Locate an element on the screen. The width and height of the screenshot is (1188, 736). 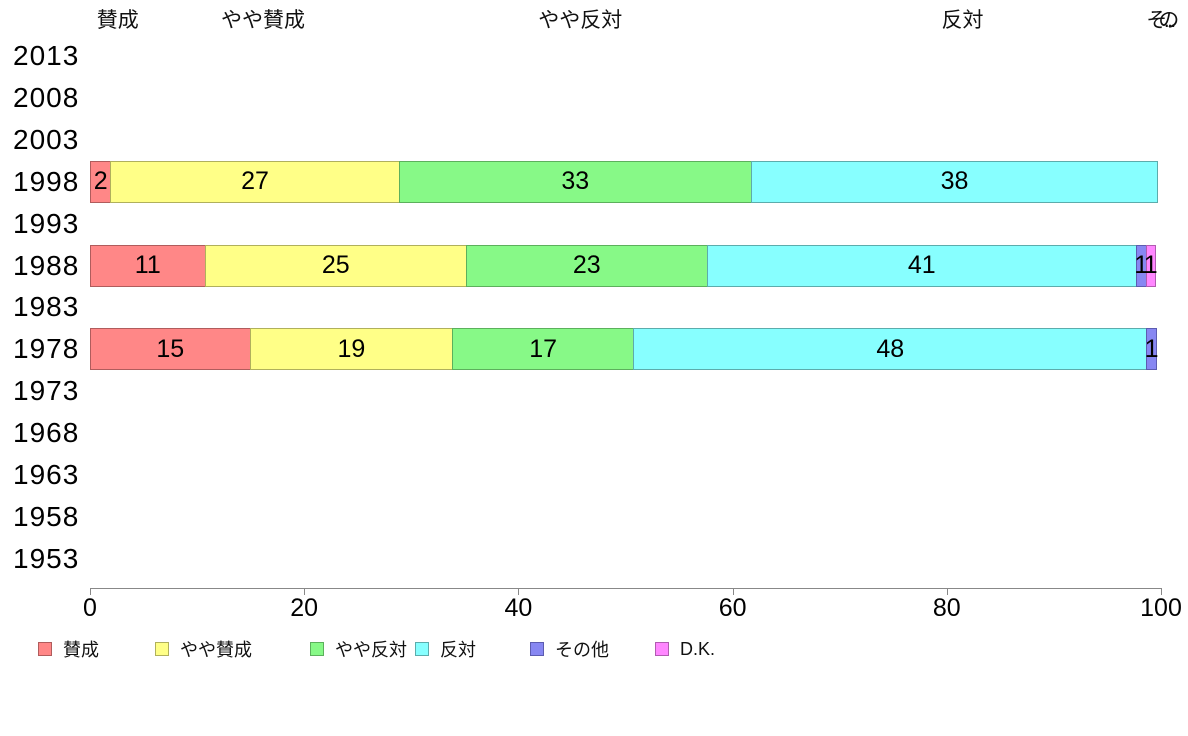
x-axis-line is located at coordinates (625, 588).